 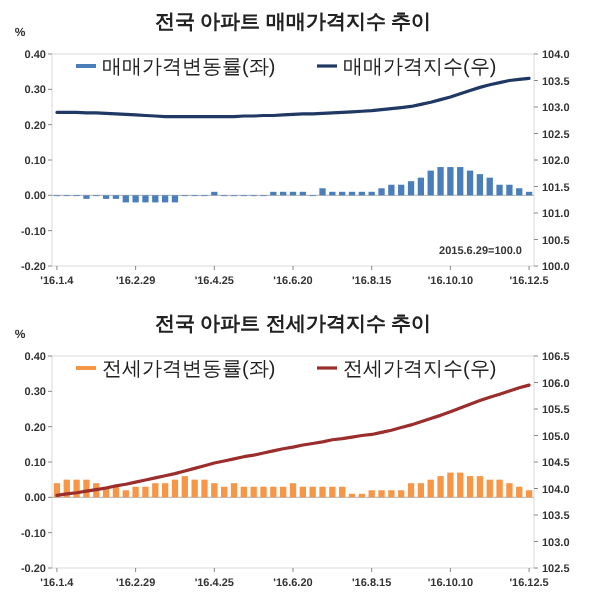 What do you see at coordinates (176, 68) in the screenshot?
I see `legend-item: 매매가격변동률(좌)` at bounding box center [176, 68].